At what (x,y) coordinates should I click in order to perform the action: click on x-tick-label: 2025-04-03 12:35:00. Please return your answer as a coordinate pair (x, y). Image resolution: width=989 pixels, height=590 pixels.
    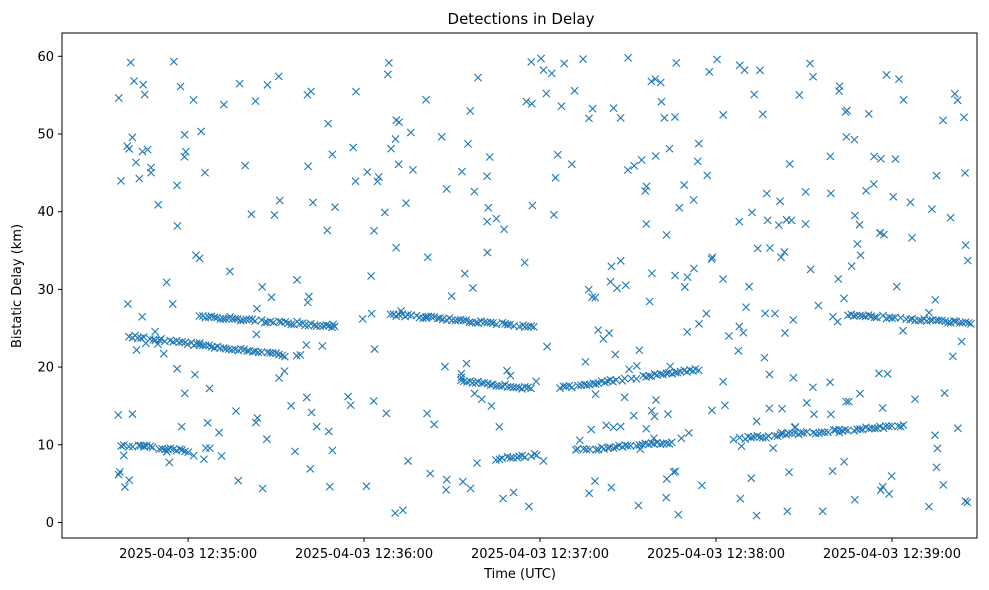
    Looking at the image, I should click on (188, 554).